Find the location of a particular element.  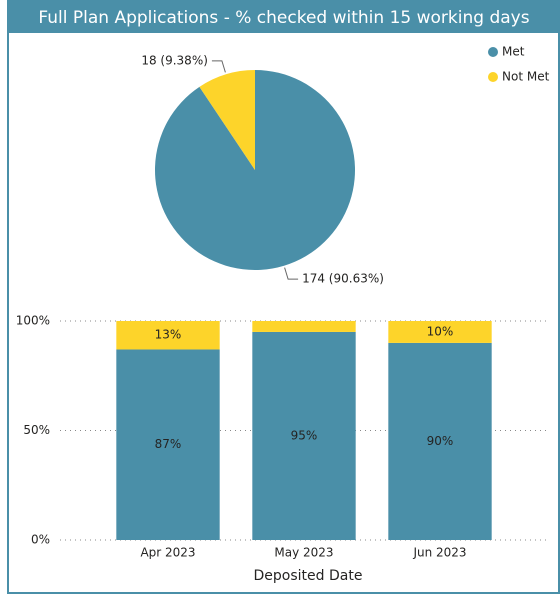

data-label: 13% is located at coordinates (168, 335).